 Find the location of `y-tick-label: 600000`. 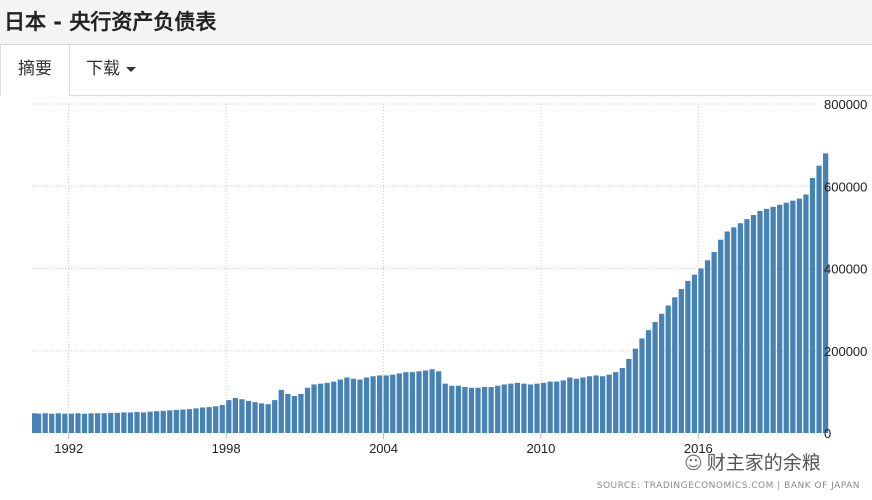

y-tick-label: 600000 is located at coordinates (845, 186).